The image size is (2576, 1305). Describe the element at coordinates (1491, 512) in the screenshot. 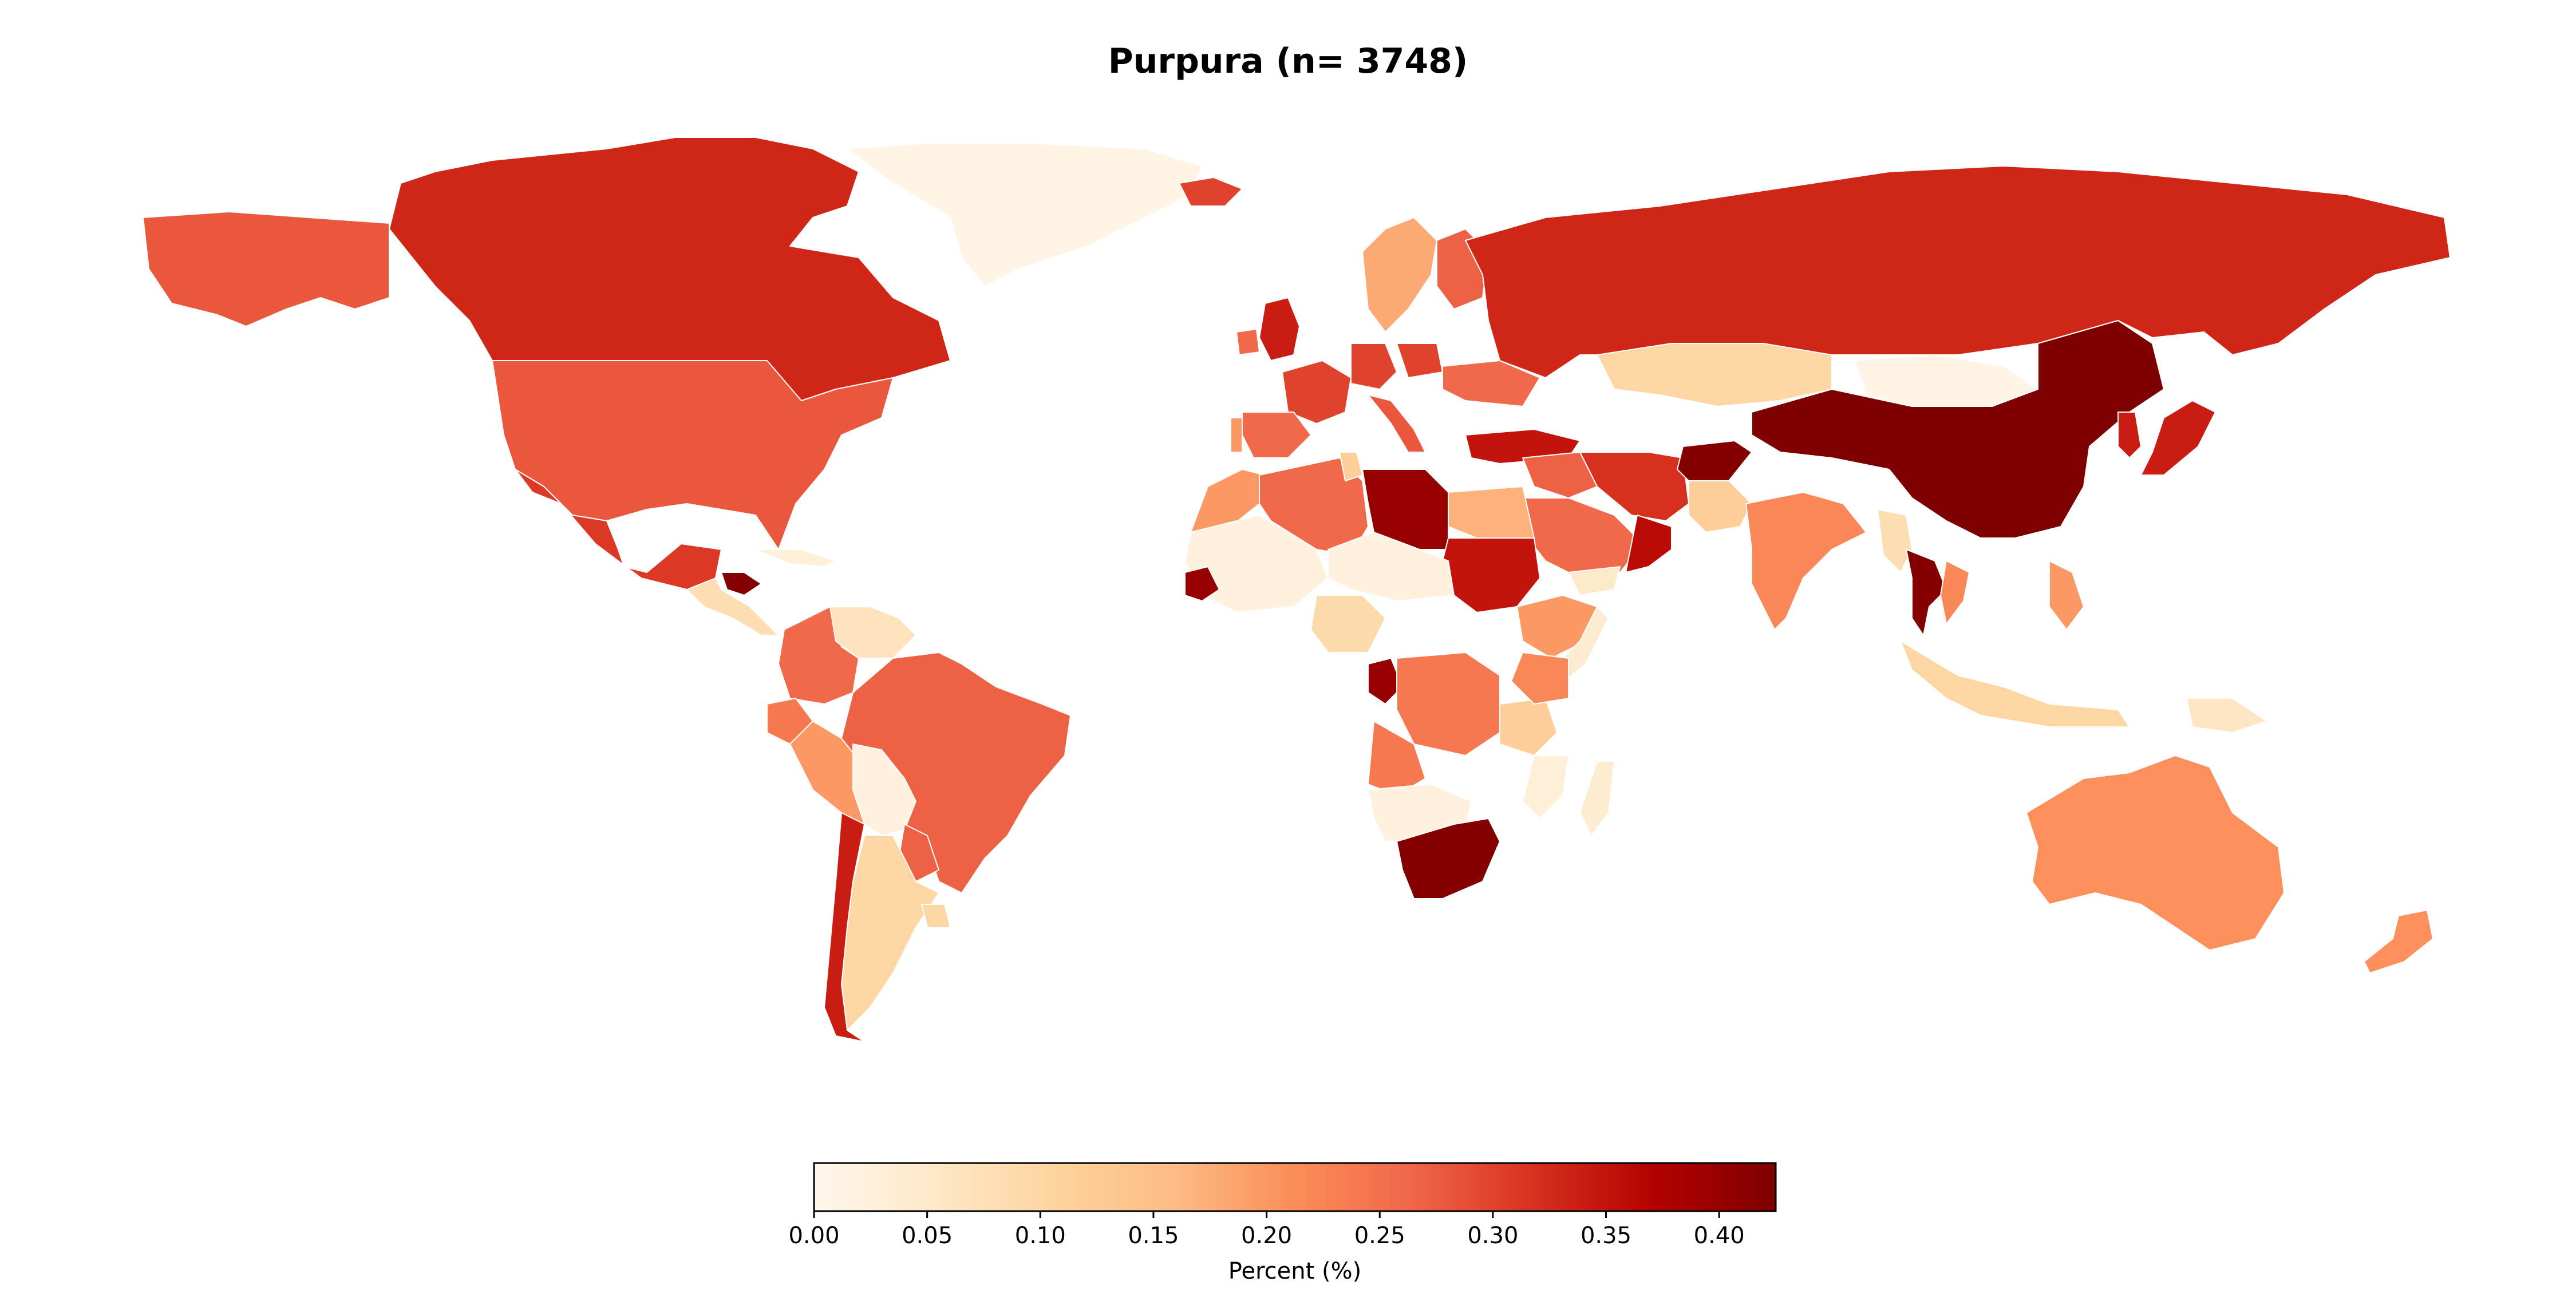

I see `region-egypt` at that location.